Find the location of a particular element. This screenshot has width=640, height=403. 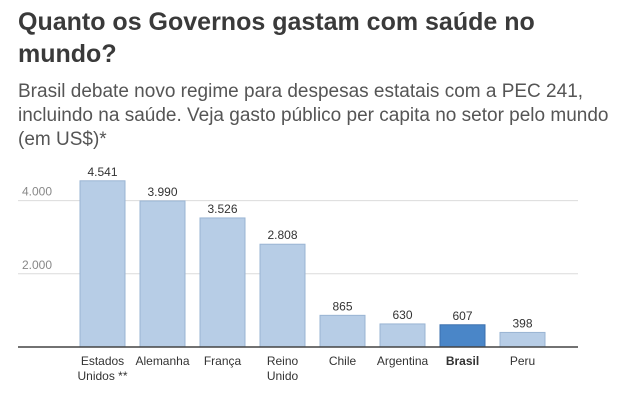

x-tick-label: Alemanha is located at coordinates (162, 361).